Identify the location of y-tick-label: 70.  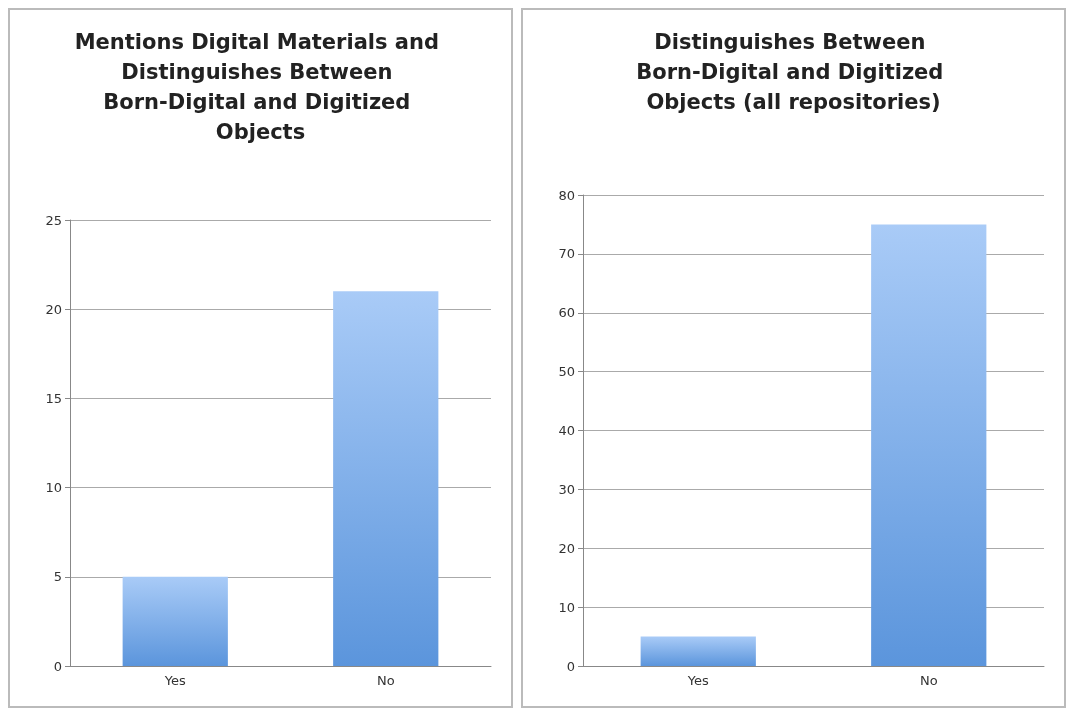
(566, 254).